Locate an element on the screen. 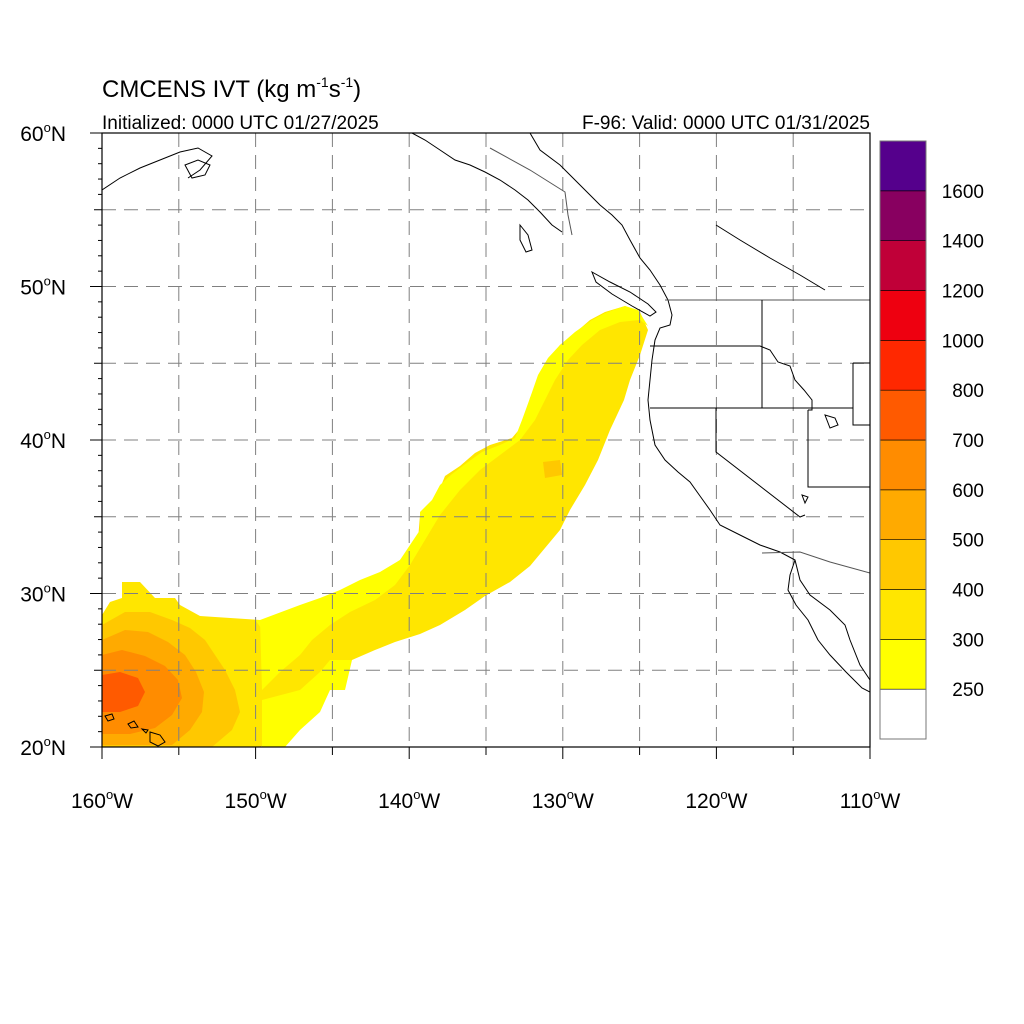  lon-tick-label: 110oW is located at coordinates (870, 800).